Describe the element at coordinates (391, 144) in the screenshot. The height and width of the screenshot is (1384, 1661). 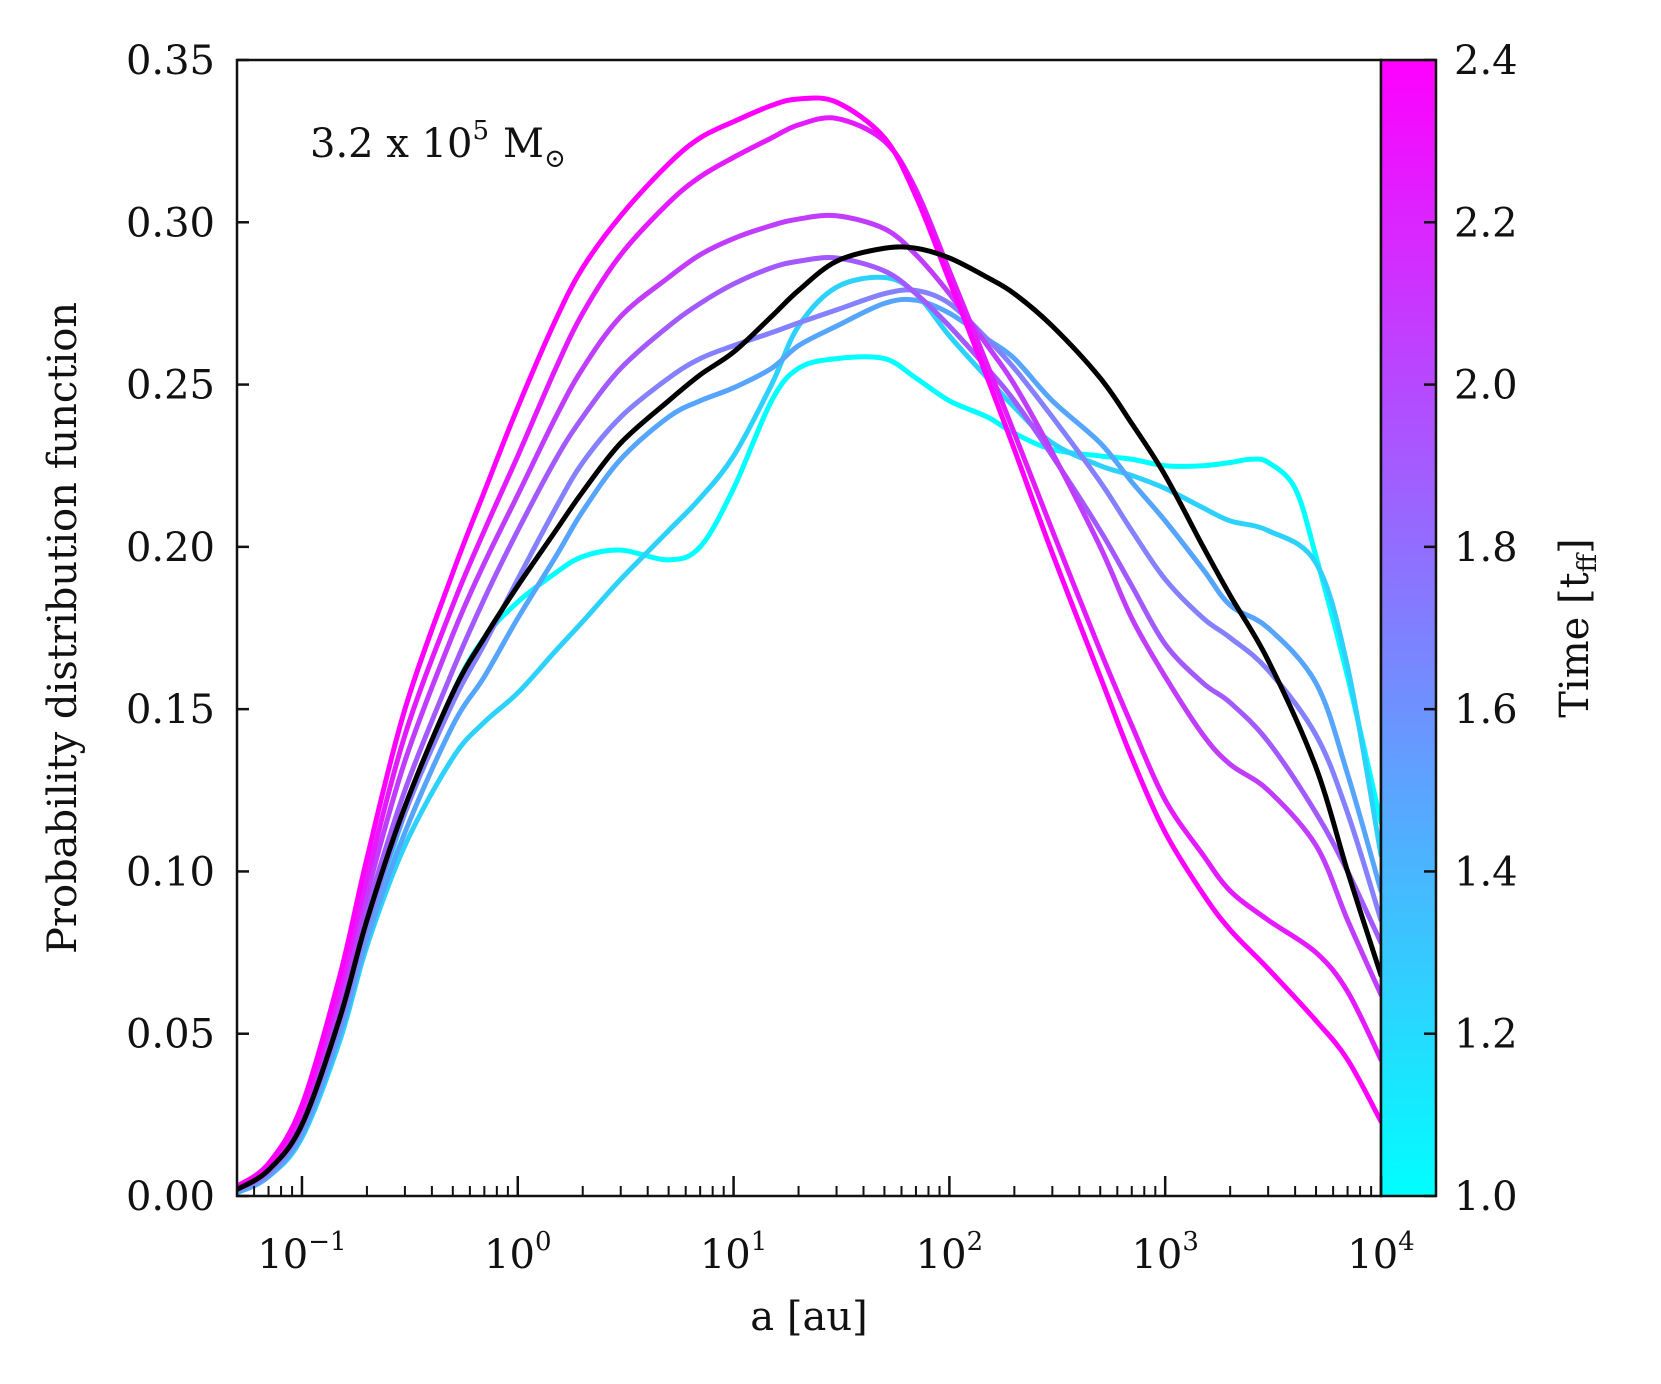
I see `annotation-text: 3.2 x 10` at that location.